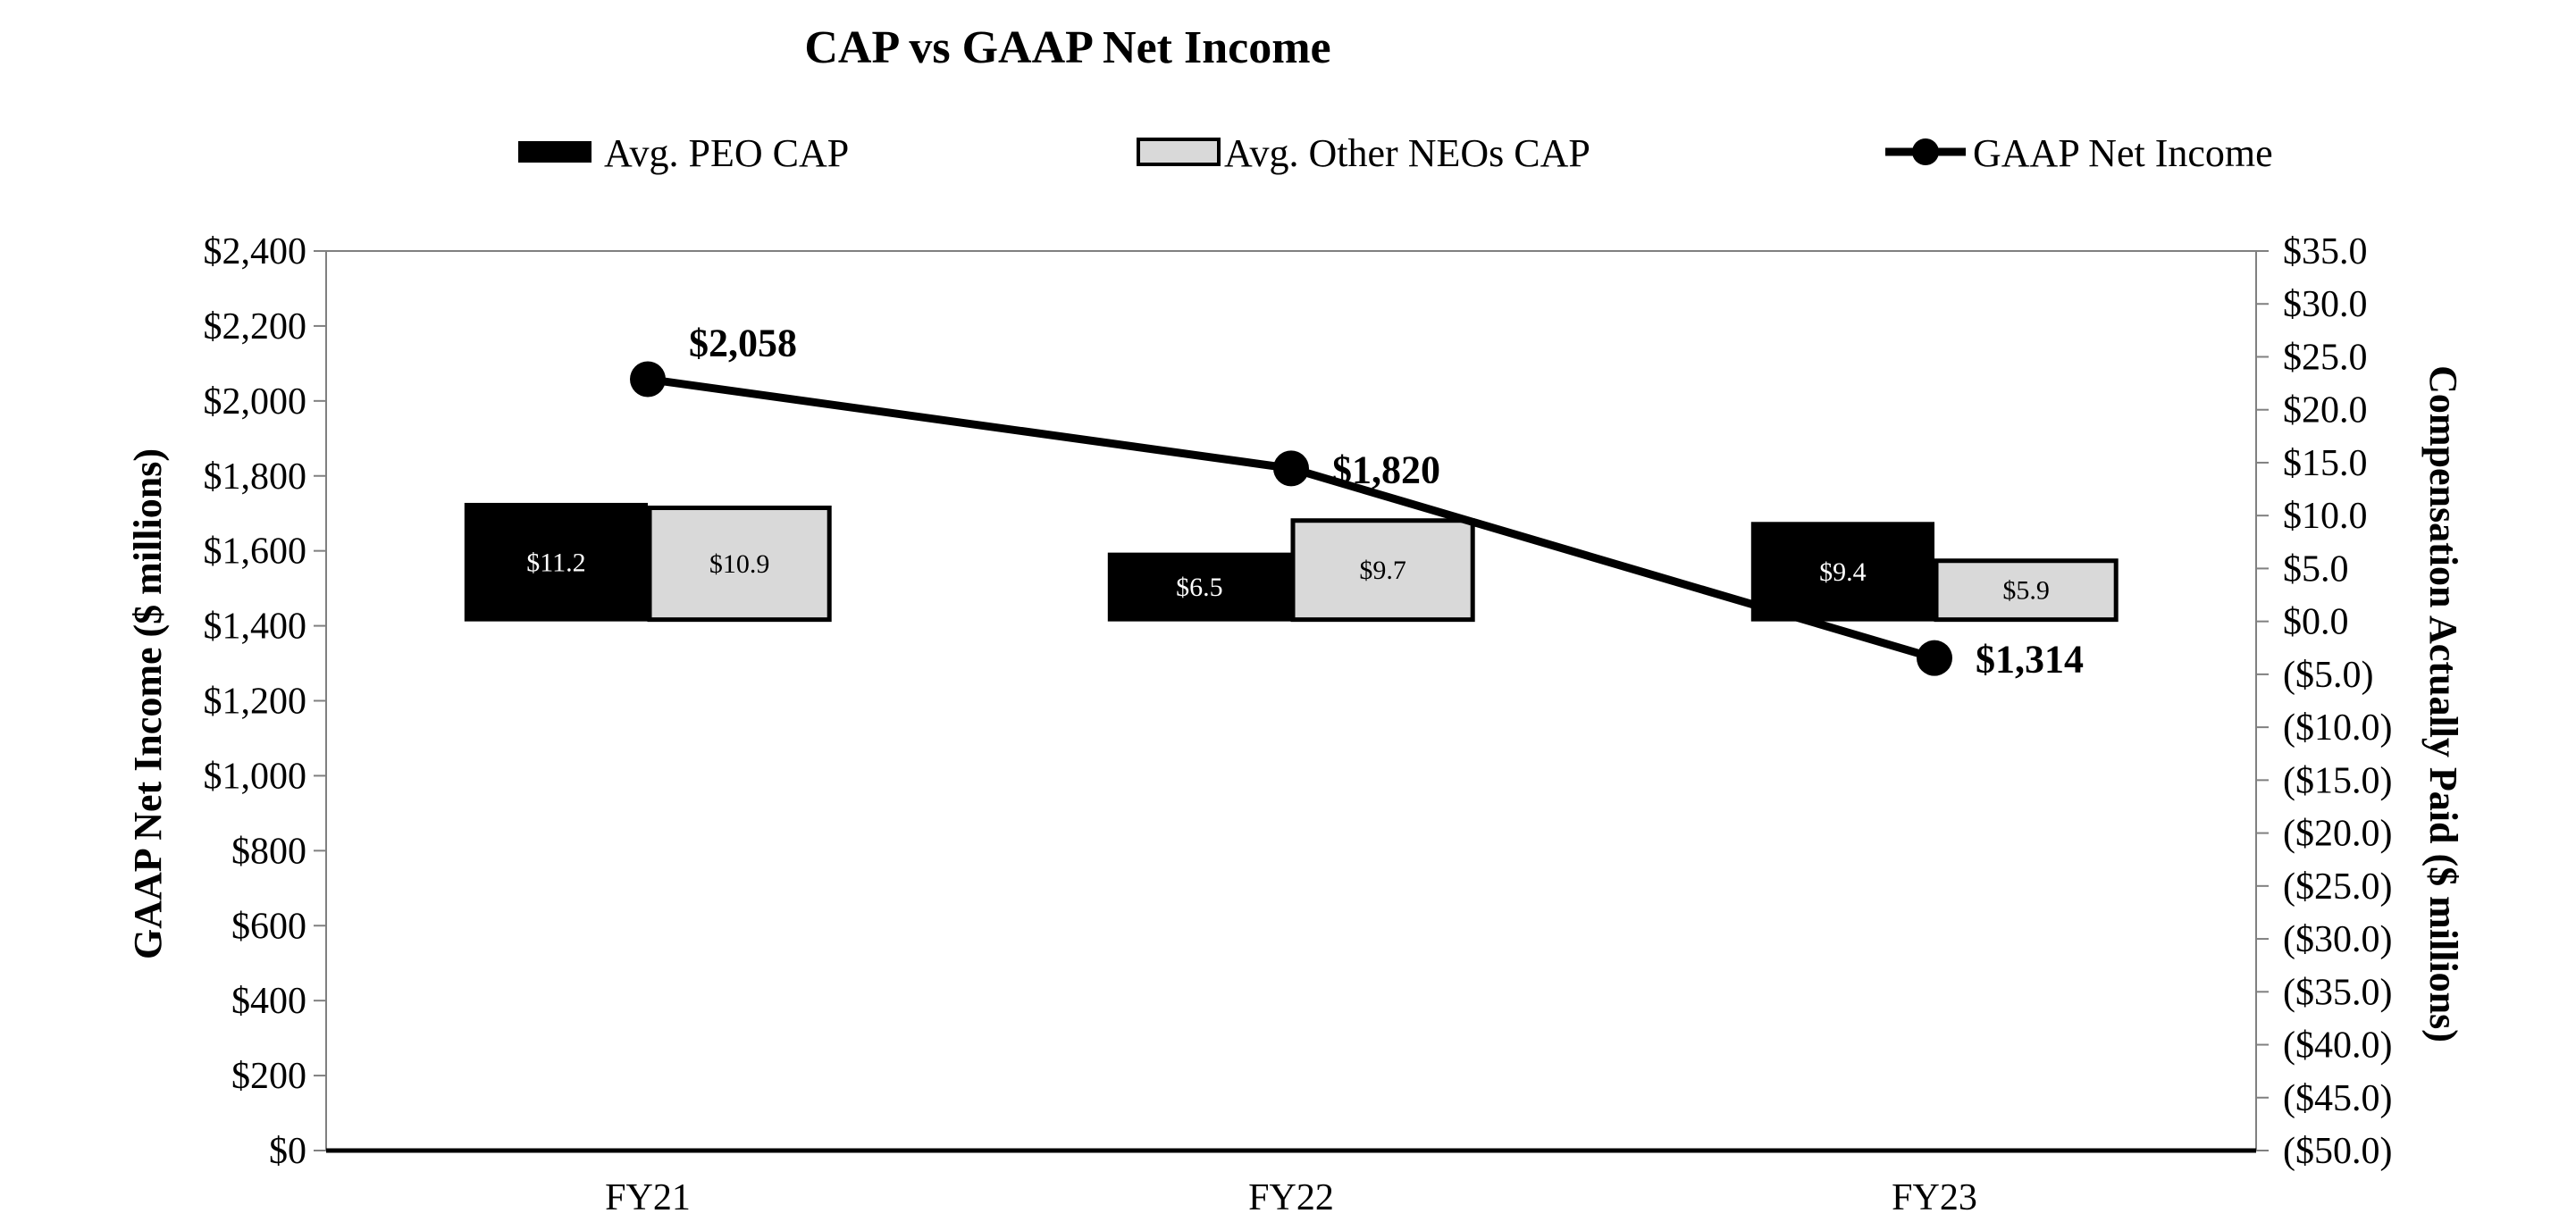  Describe the element at coordinates (268, 1076) in the screenshot. I see `left-tick-label: $200` at that location.